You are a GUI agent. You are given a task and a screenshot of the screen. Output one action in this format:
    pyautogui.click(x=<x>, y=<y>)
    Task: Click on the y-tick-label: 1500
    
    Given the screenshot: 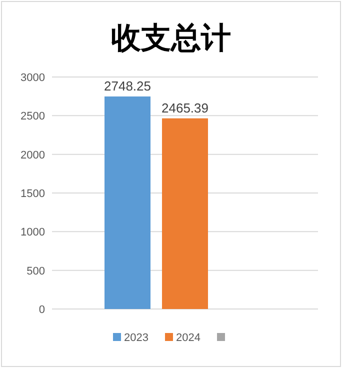 What is the action you would take?
    pyautogui.click(x=32, y=194)
    